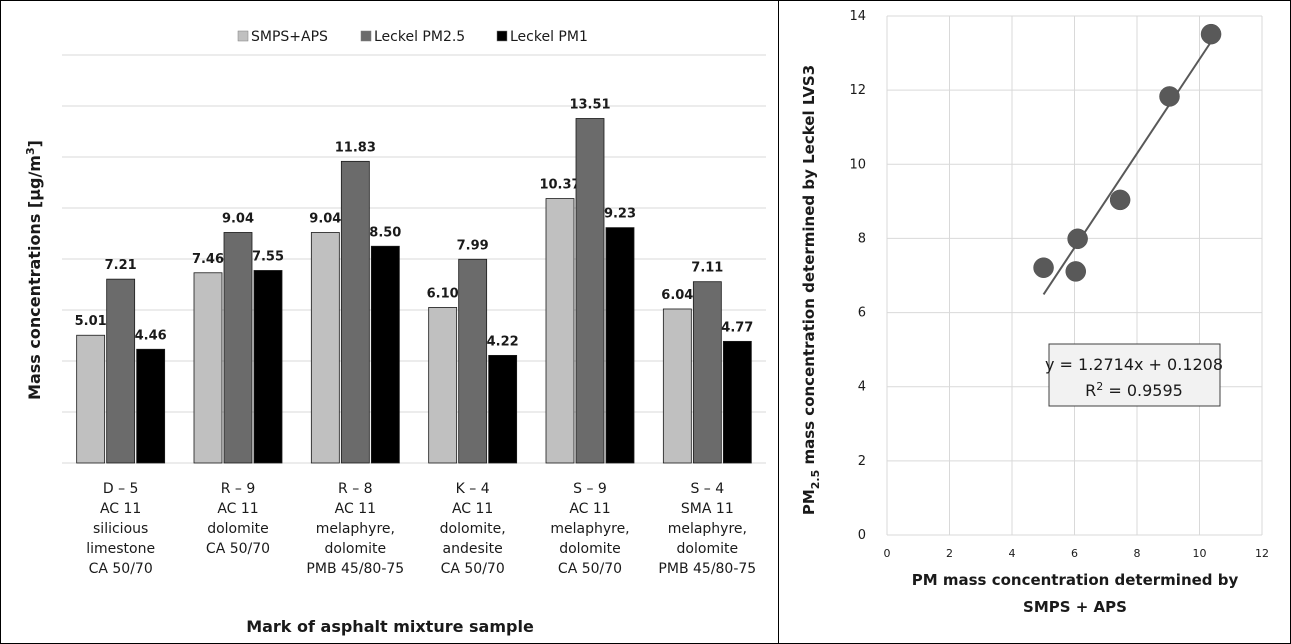 The width and height of the screenshot is (1291, 644). Describe the element at coordinates (857, 90) in the screenshot. I see `scatter-y-tick: 12` at that location.